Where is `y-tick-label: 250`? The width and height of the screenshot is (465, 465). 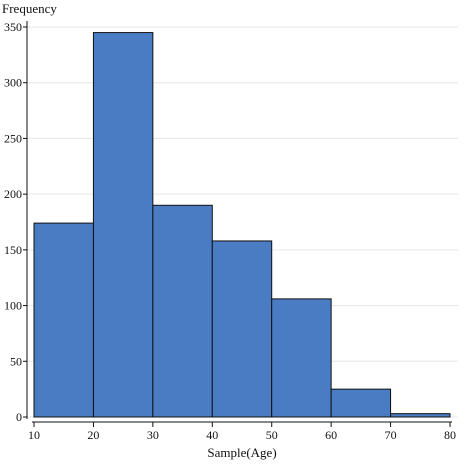 y-tick-label: 250 is located at coordinates (13, 138).